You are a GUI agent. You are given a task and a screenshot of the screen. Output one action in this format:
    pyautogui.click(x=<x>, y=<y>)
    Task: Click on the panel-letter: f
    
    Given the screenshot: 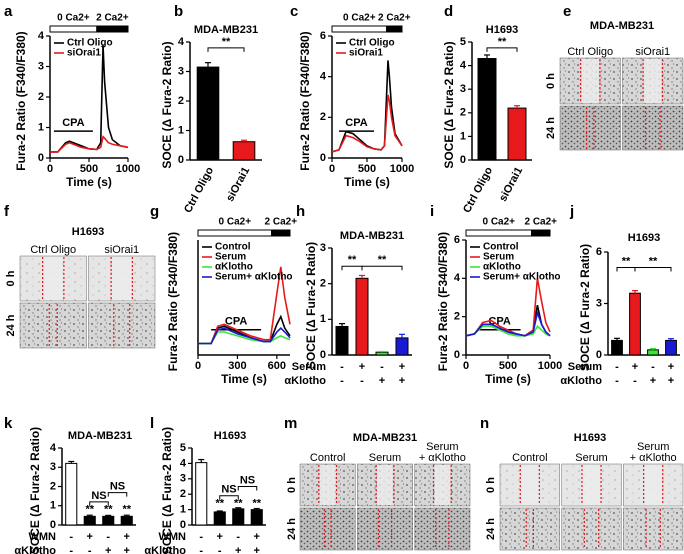 What is the action you would take?
    pyautogui.click(x=7, y=211)
    